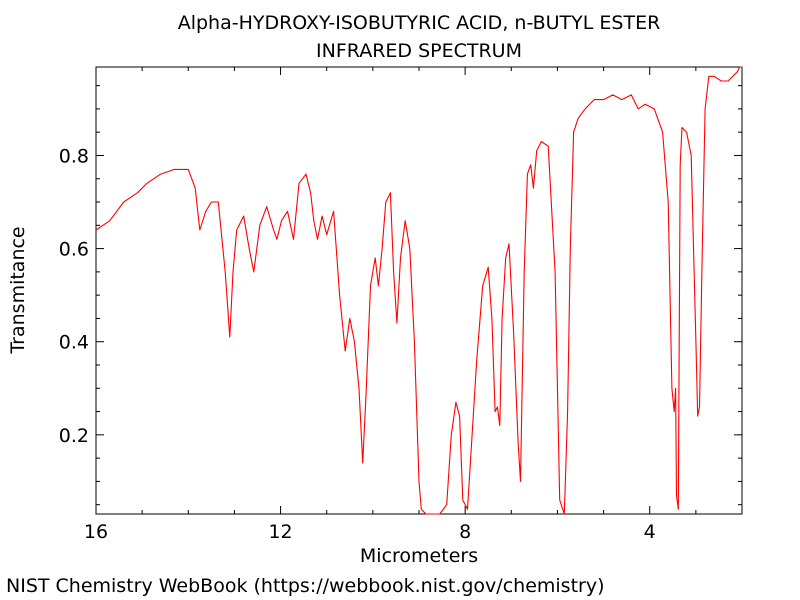 This screenshot has width=800, height=600. Describe the element at coordinates (650, 532) in the screenshot. I see `x-tick-label: 4` at that location.